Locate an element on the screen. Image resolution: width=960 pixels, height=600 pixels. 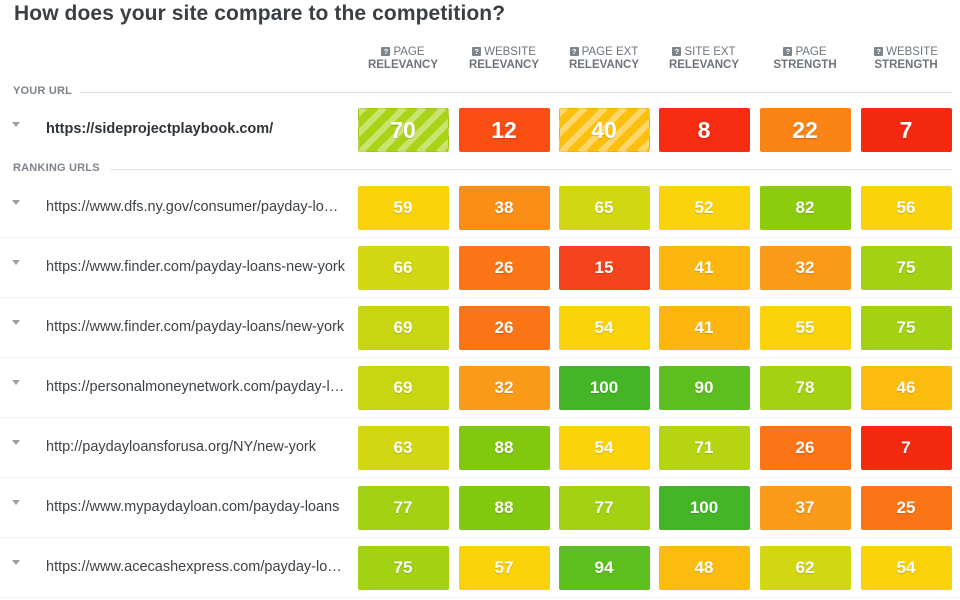
your-url-text: https://sideprojectplaybook.com/ is located at coordinates (160, 129).